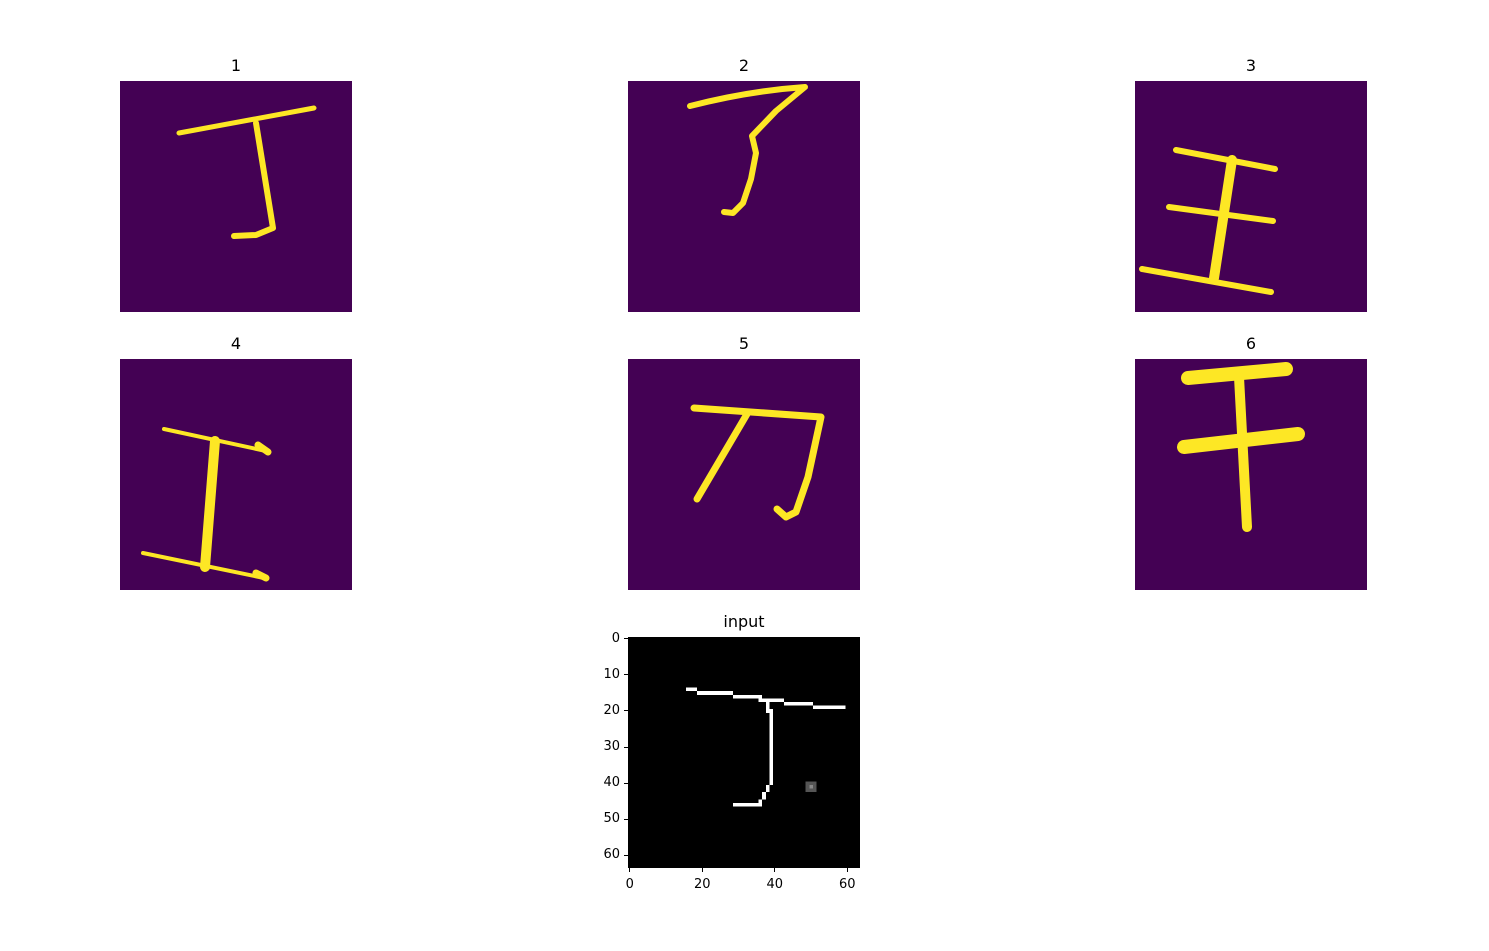  I want to click on y-tick-label: 60, so click(611, 855).